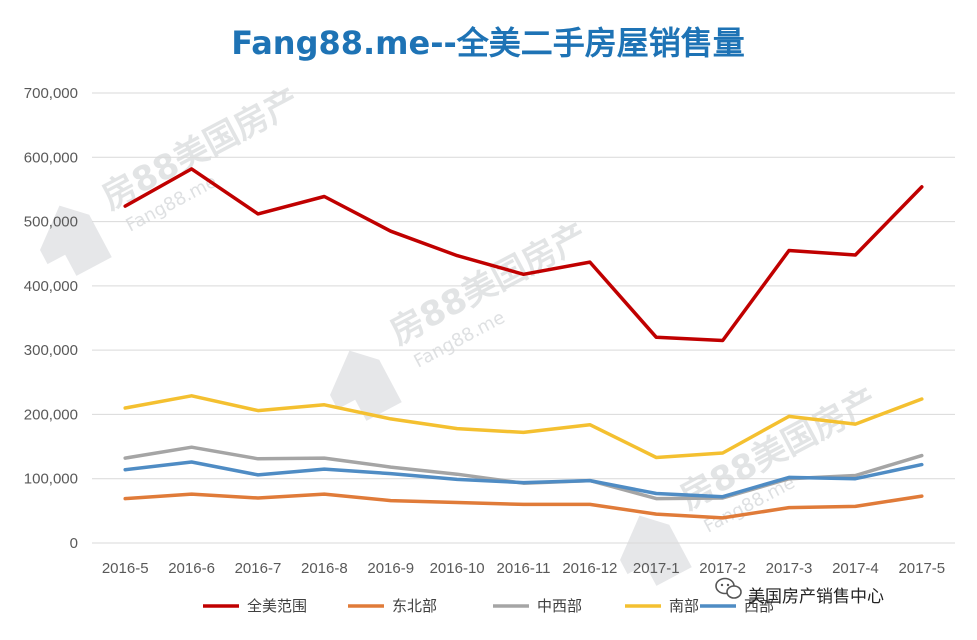  I want to click on x-tick-label: 2016-9, so click(390, 568).